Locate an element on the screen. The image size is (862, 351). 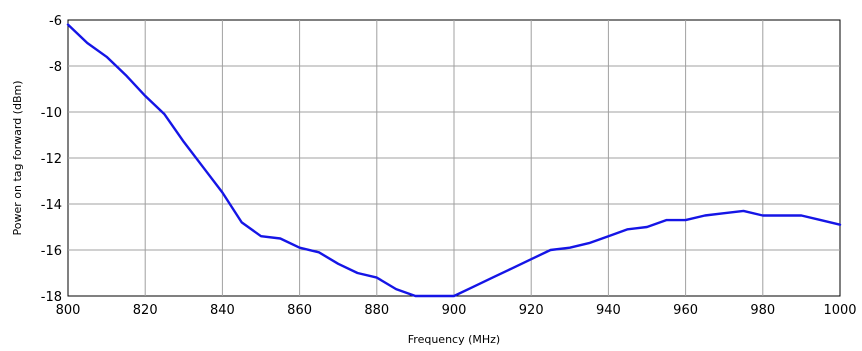
x-tick-label: 820 is located at coordinates (145, 310).